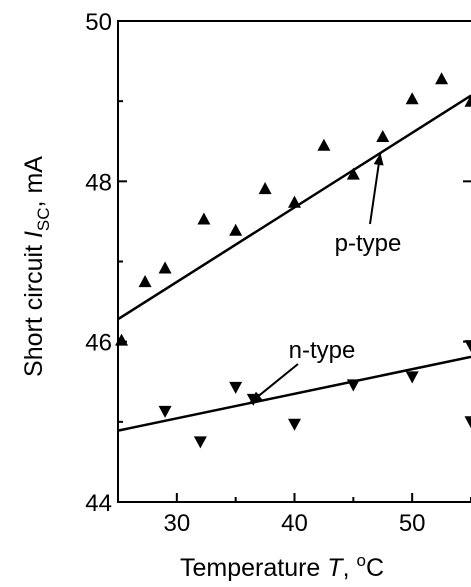 This screenshot has height=587, width=471. I want to click on x-axis-label-degree: o, so click(360, 560).